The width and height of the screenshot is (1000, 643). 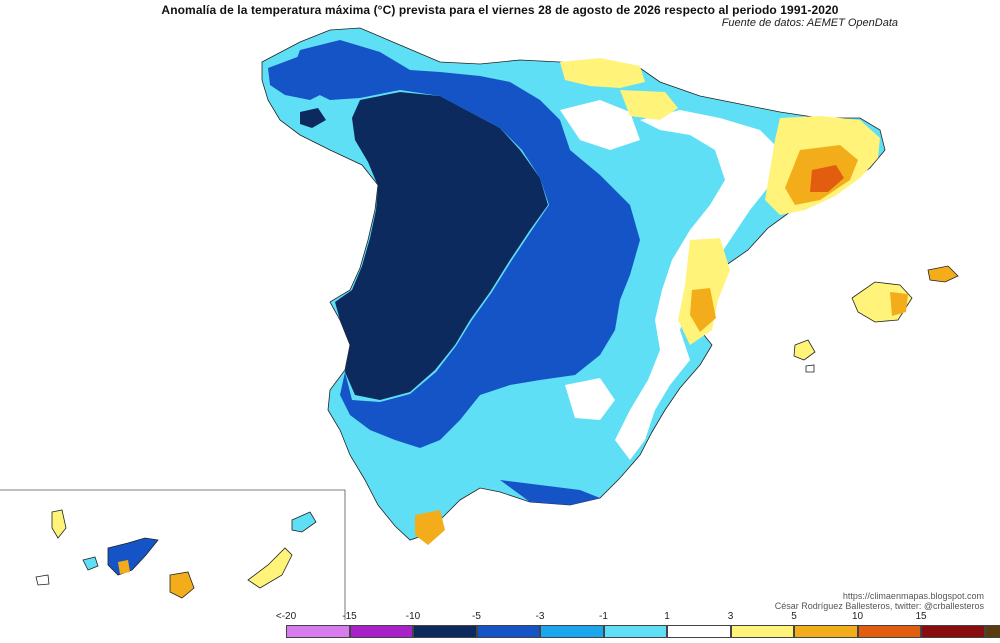 What do you see at coordinates (349, 616) in the screenshot?
I see `legend-tick-label: -15` at bounding box center [349, 616].